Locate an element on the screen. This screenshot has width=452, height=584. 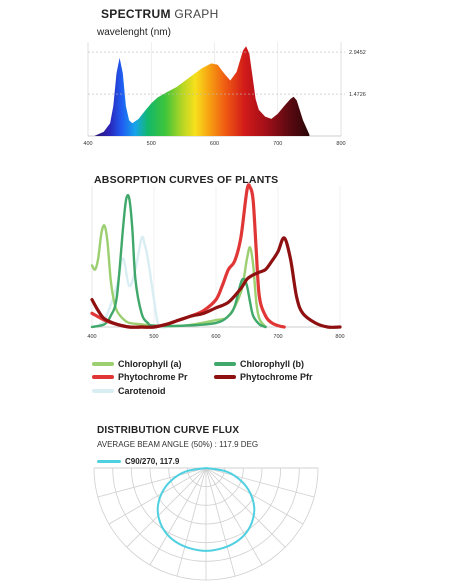
legend-item-phytochrome-pr: Phytochrome Pr is located at coordinates (140, 377).